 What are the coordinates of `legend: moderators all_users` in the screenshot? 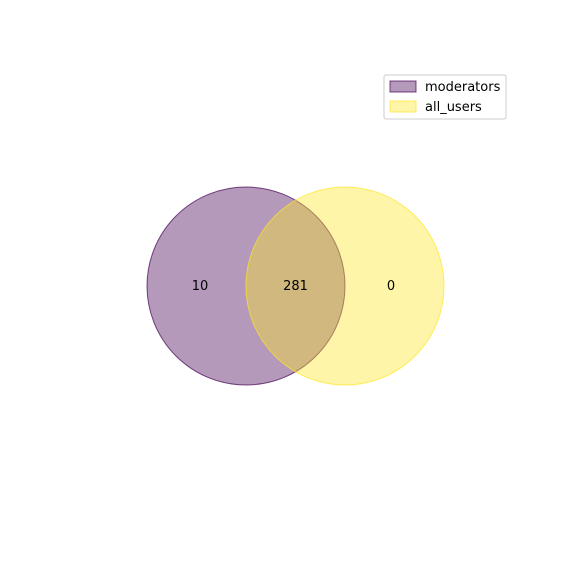 It's located at (445, 97).